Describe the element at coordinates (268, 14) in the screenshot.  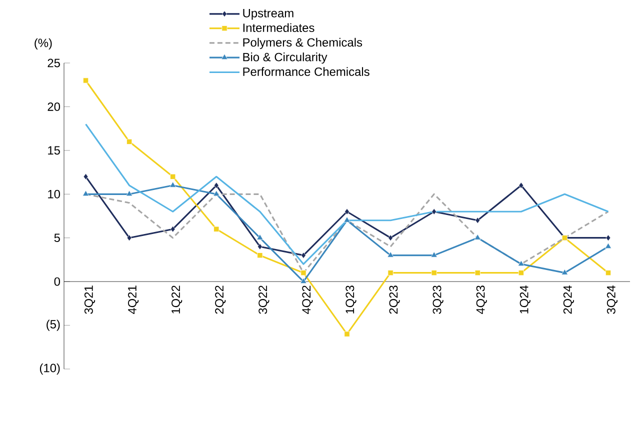
I see `legend-label: Upstream` at that location.